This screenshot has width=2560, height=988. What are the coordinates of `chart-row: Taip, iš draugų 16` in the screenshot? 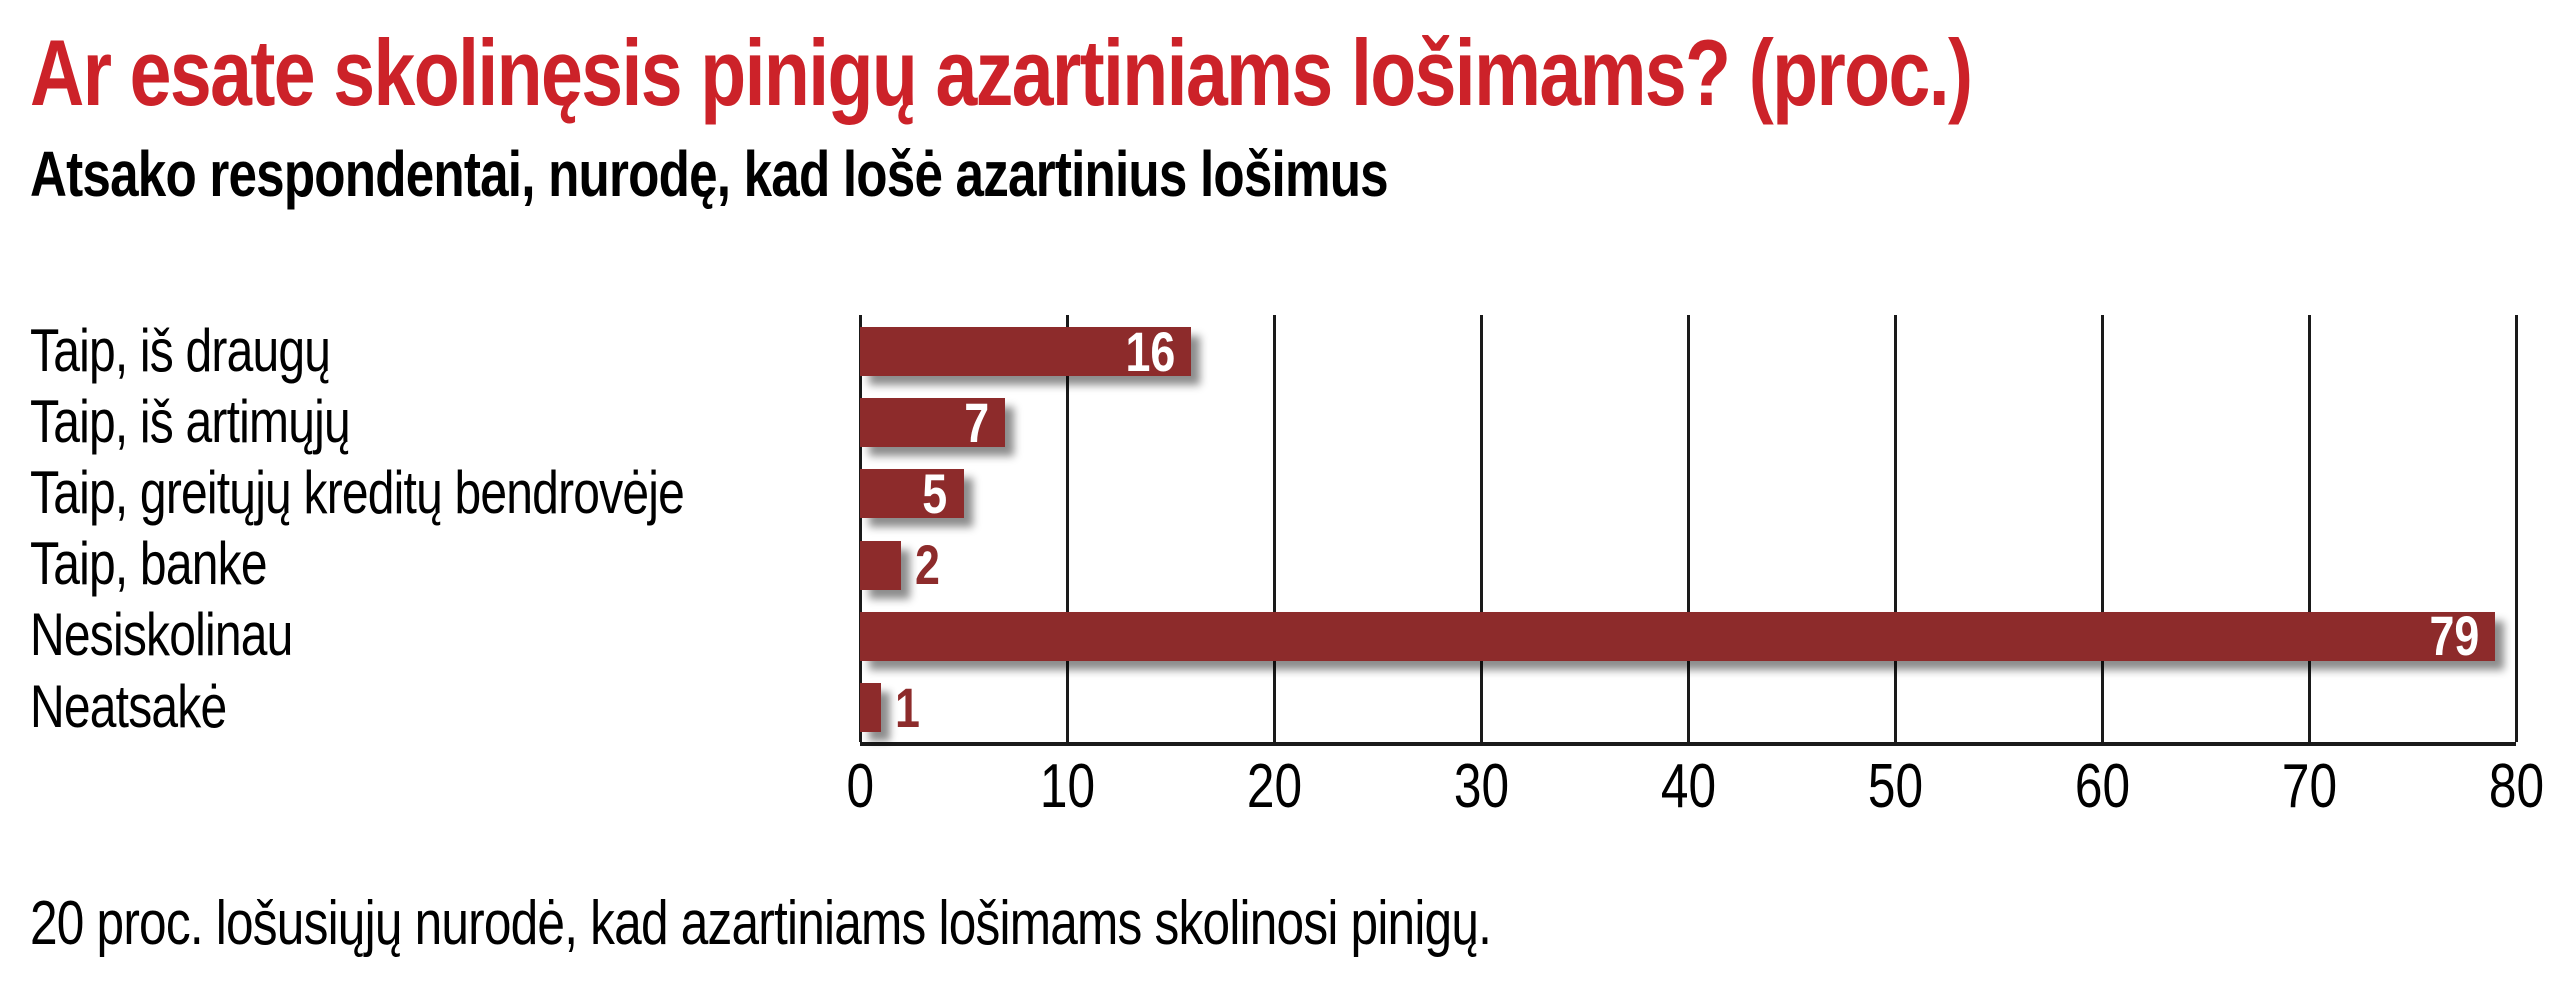 It's located at (1273, 350).